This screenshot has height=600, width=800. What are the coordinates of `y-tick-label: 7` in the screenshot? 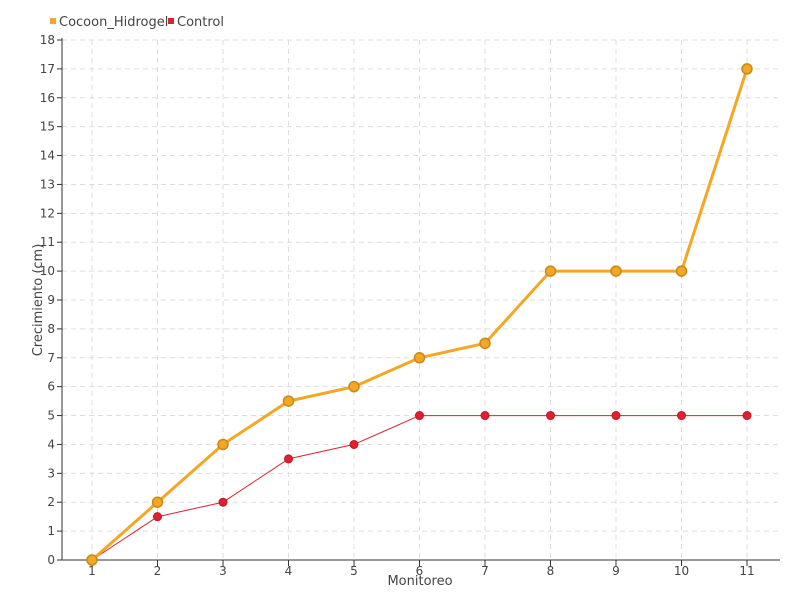 It's located at (51, 358).